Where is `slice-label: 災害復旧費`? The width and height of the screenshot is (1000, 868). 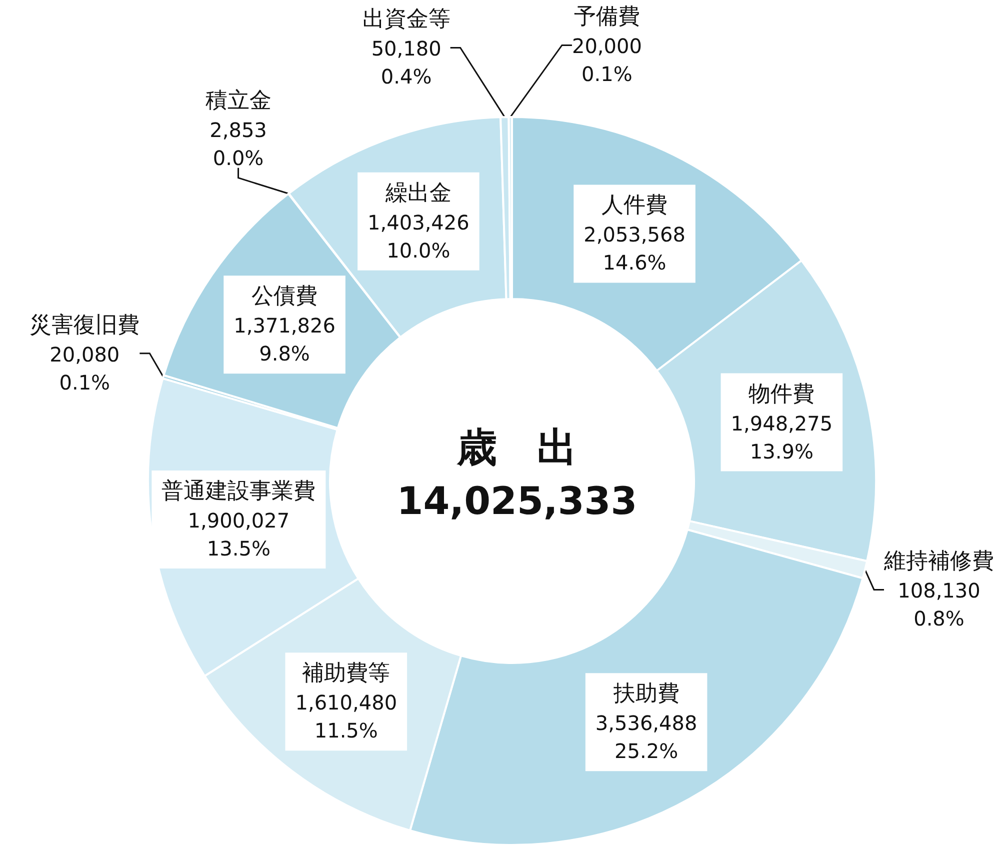 slice-label: 災害復旧費 is located at coordinates (85, 325).